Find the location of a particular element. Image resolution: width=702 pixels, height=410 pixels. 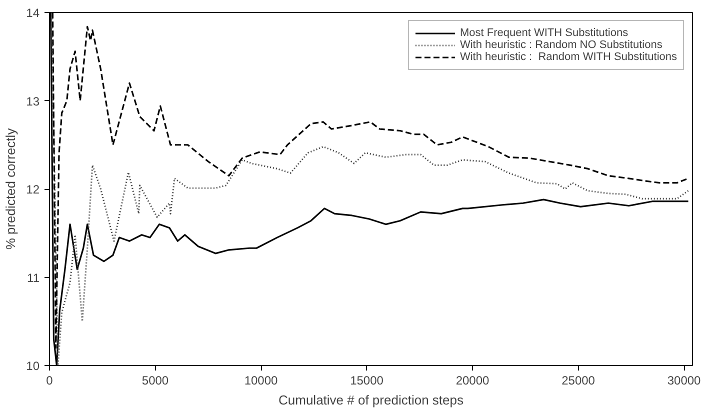

y-tick-label: 14 is located at coordinates (33, 13).